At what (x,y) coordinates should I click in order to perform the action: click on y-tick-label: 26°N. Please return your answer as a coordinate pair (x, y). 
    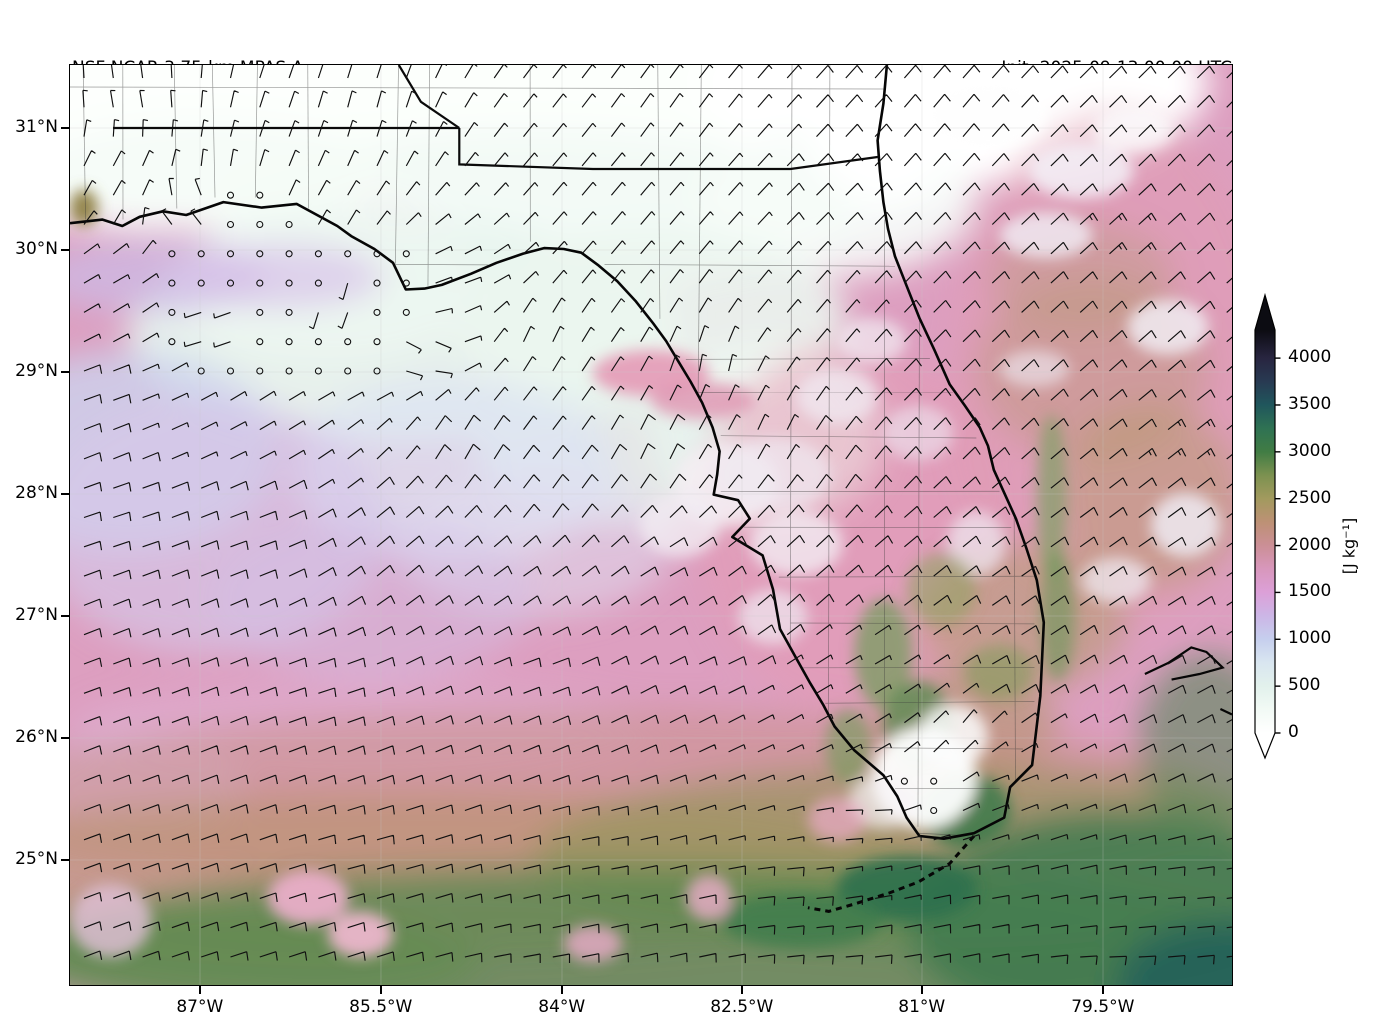
    Looking at the image, I should click on (36, 736).